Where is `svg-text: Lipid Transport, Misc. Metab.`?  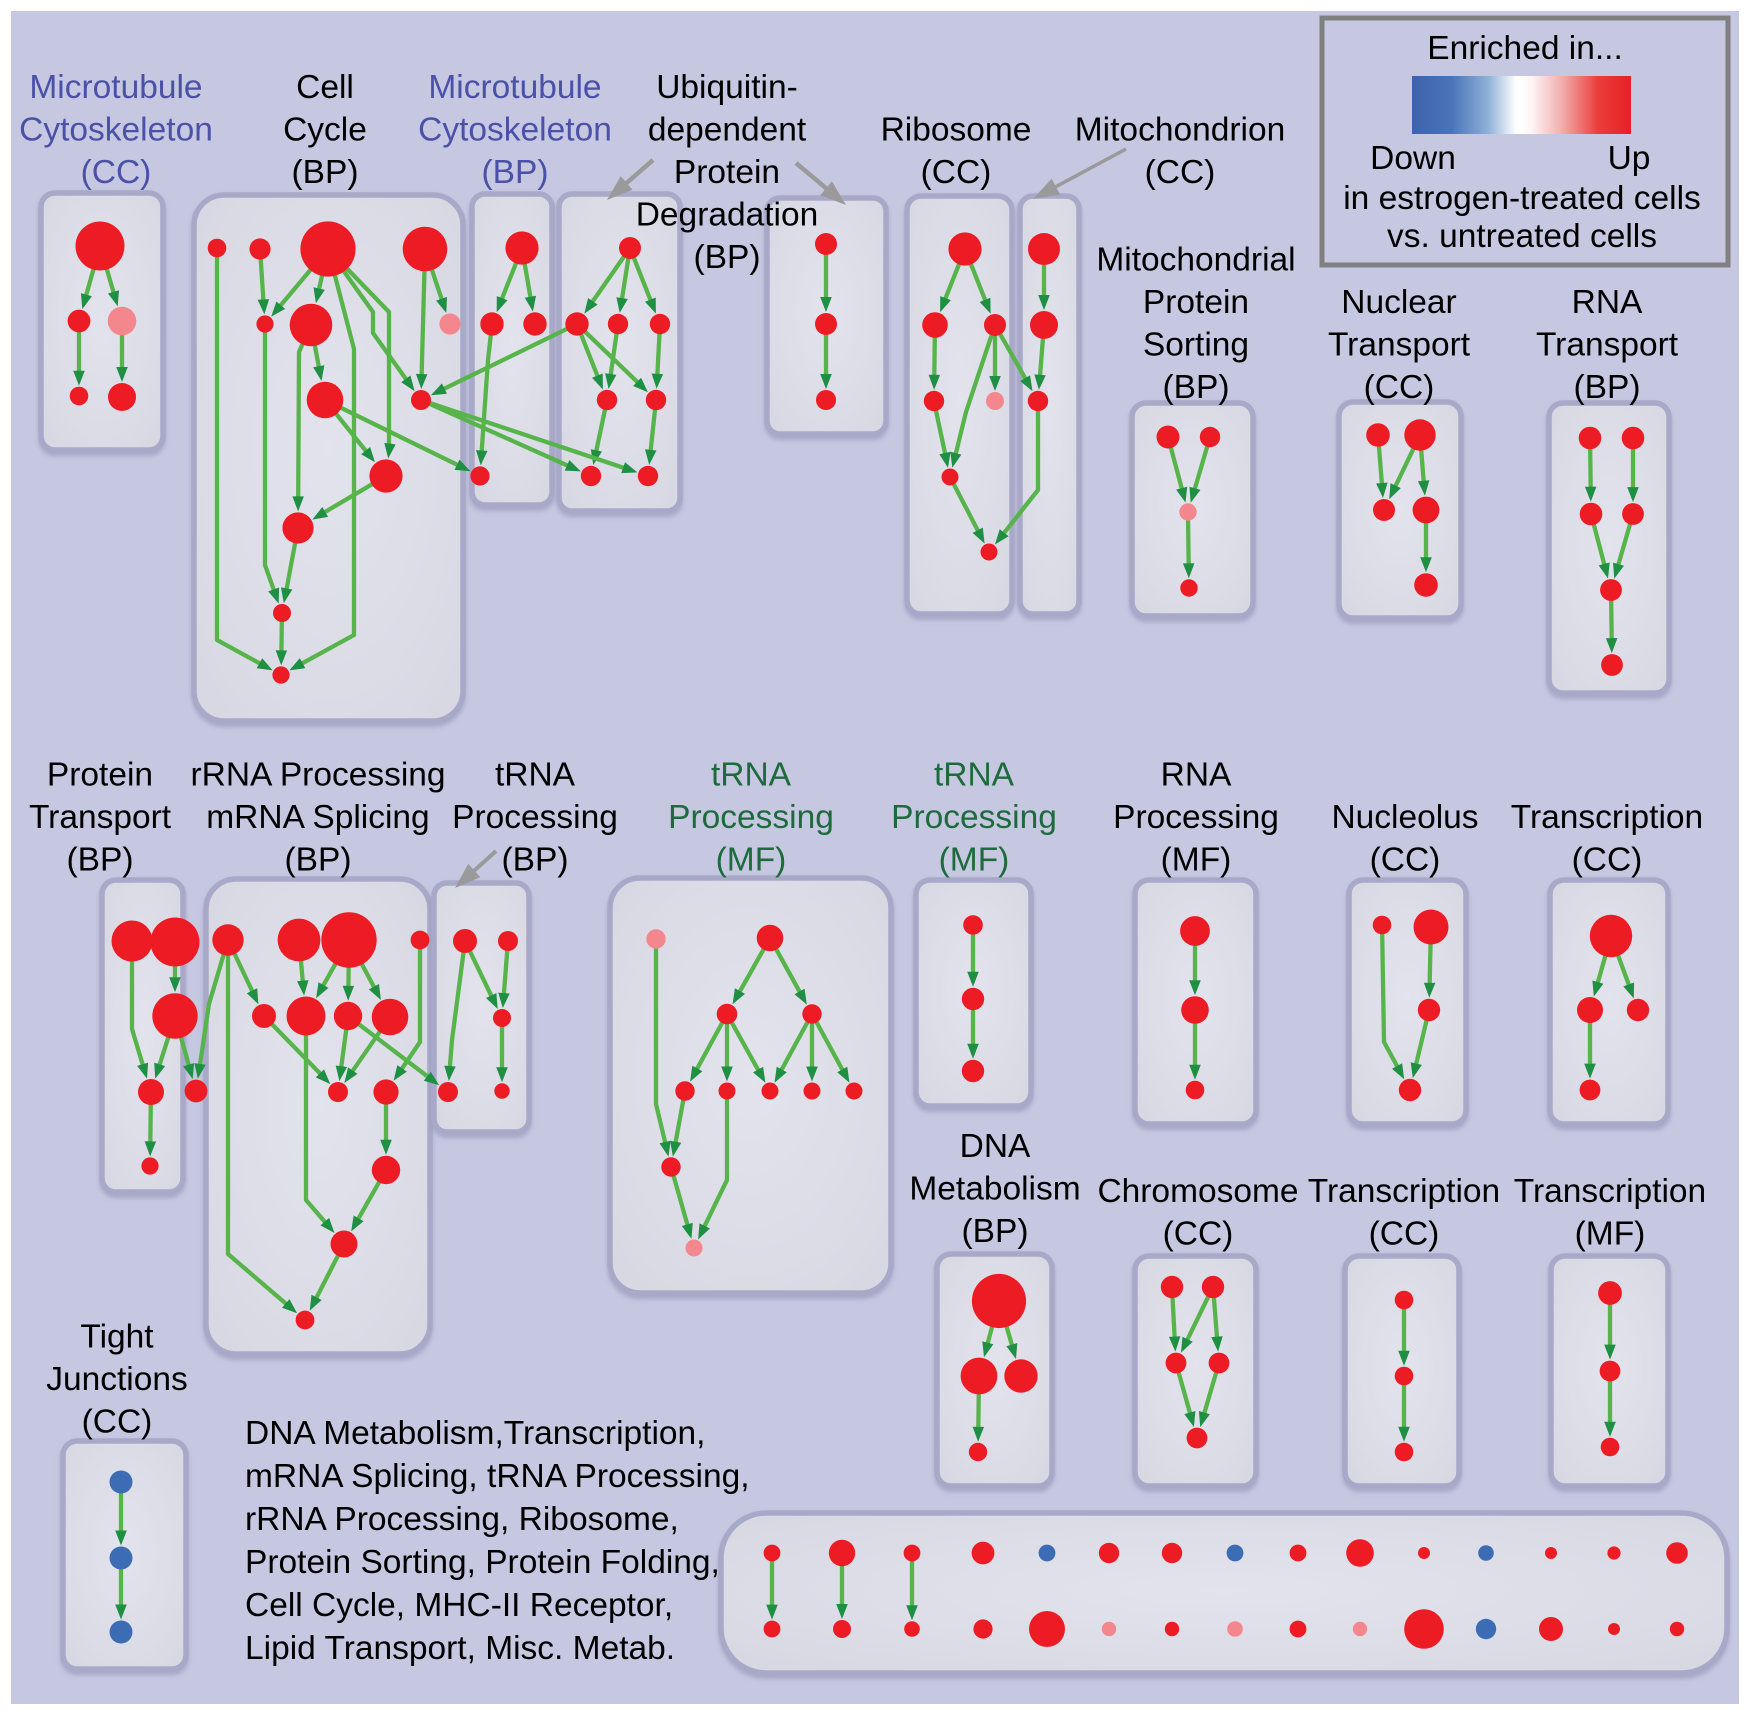
svg-text: Lipid Transport, Misc. Metab. is located at coordinates (460, 1648).